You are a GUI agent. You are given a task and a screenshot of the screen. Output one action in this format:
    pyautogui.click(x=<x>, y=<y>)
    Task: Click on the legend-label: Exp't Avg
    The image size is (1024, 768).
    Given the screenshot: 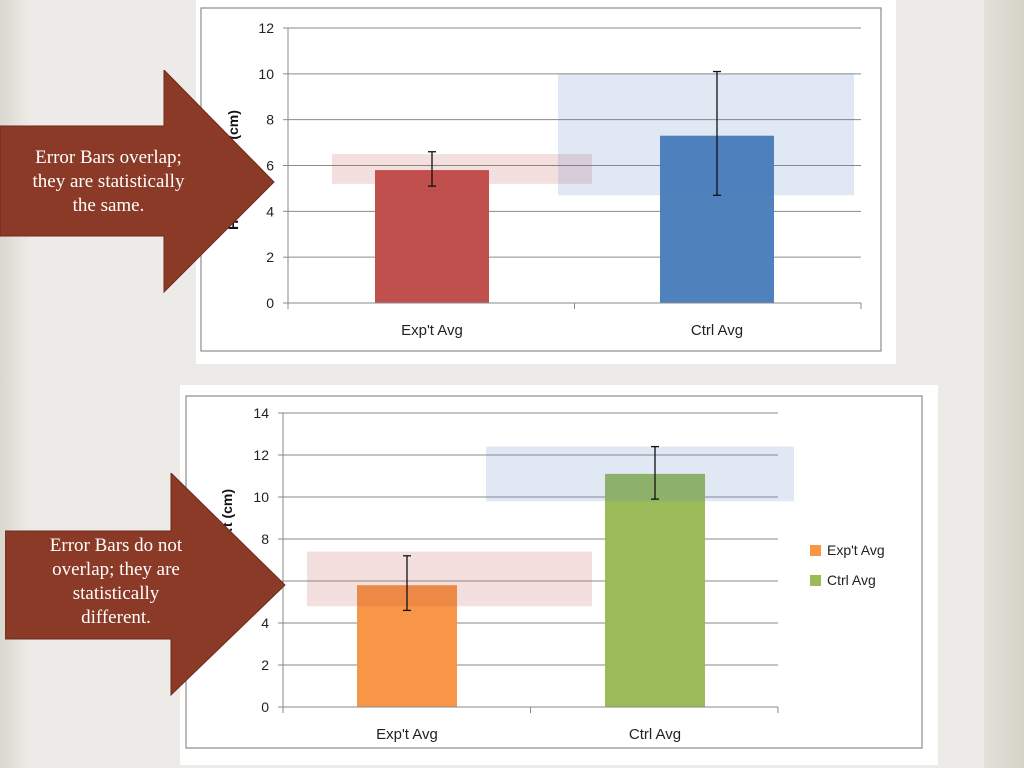 What is the action you would take?
    pyautogui.click(x=856, y=550)
    